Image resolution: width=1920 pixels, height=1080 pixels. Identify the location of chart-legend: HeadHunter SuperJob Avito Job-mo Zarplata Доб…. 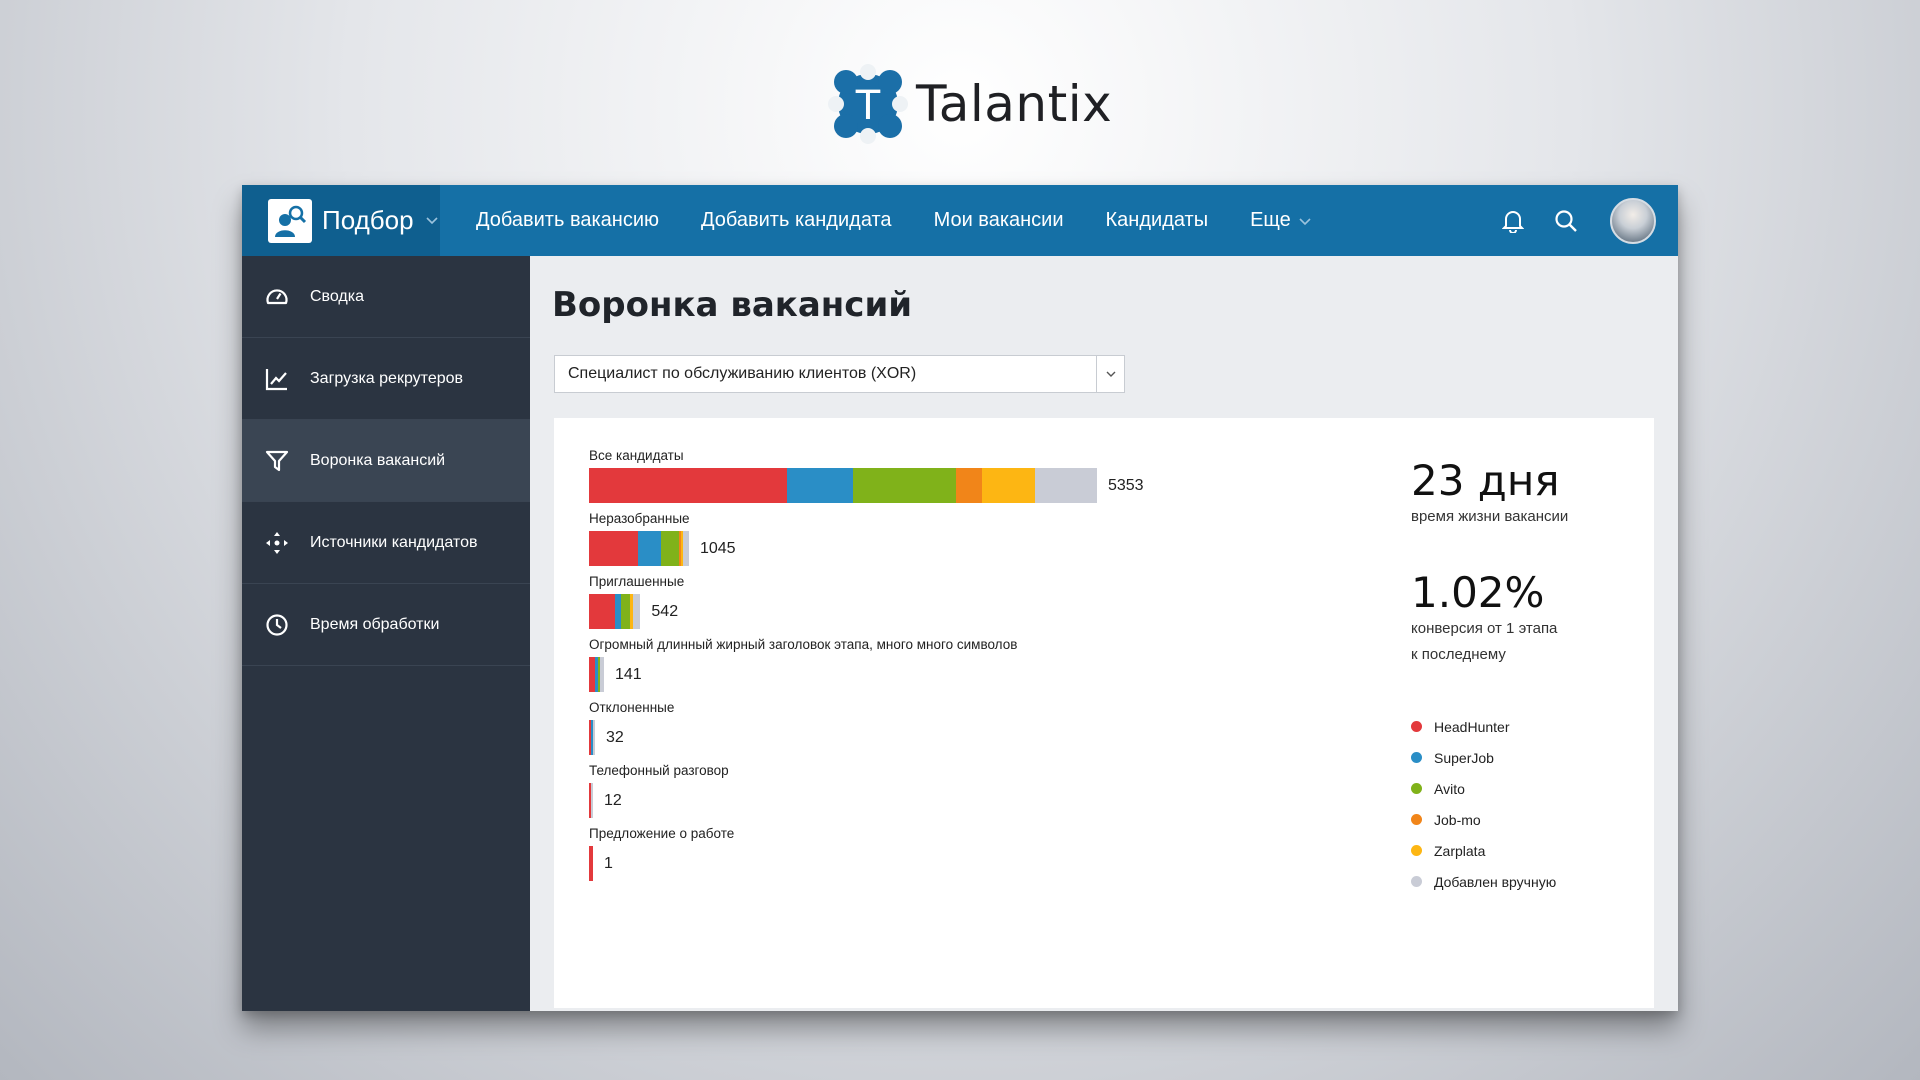
(1483, 804).